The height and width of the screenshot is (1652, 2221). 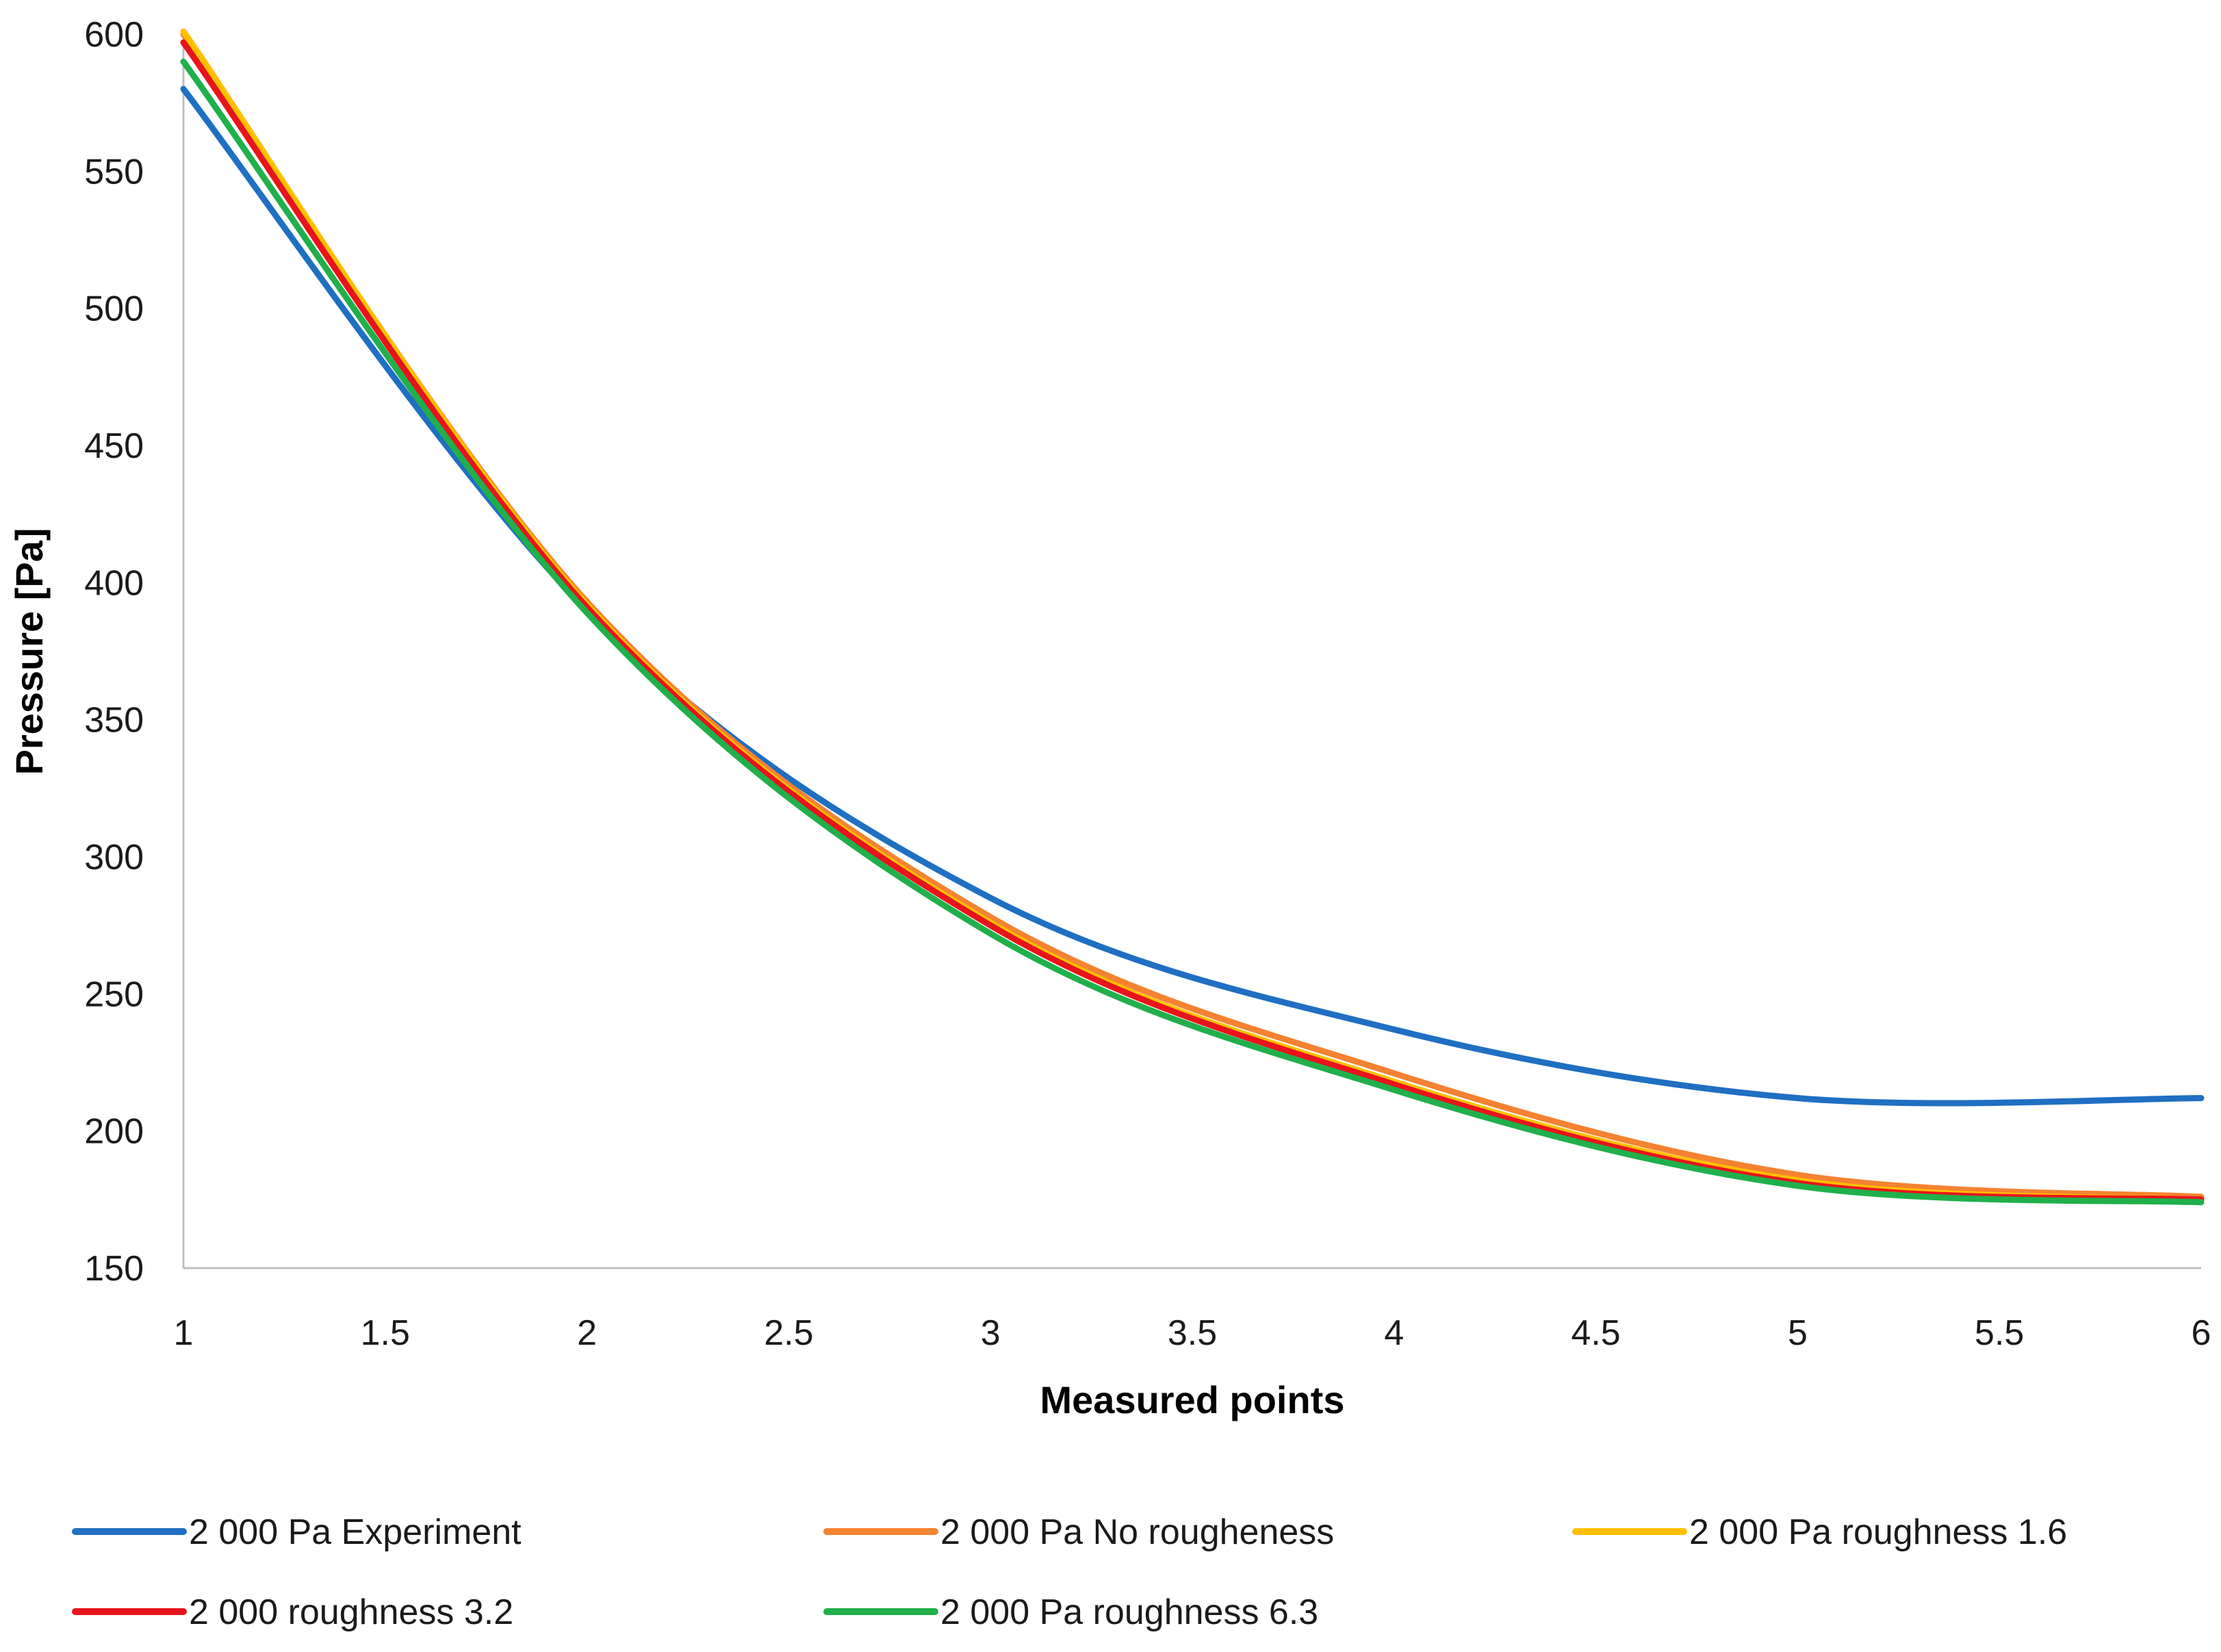 I want to click on legend-label: 2 000 Pa roughness 6.3, so click(x=1129, y=1612).